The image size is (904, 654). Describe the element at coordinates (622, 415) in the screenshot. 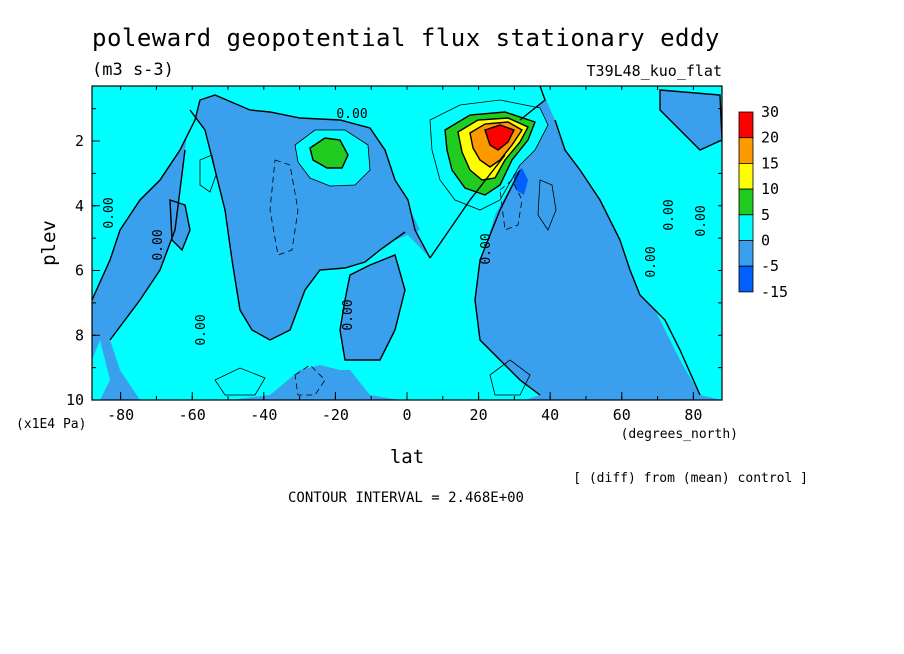

I see `x-tick-label: 60` at that location.